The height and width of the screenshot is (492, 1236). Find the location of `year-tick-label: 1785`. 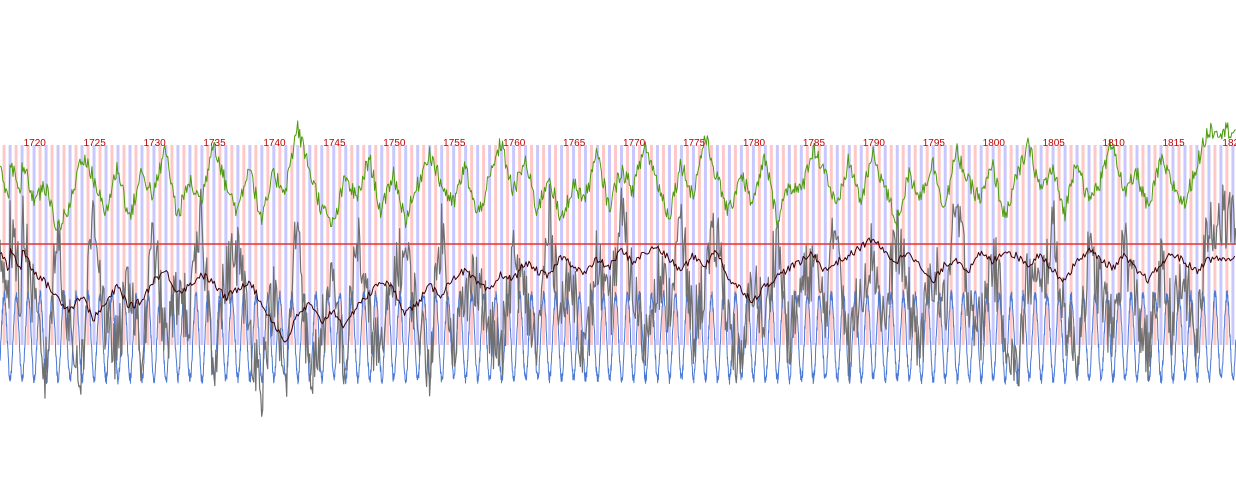

year-tick-label: 1785 is located at coordinates (814, 143).